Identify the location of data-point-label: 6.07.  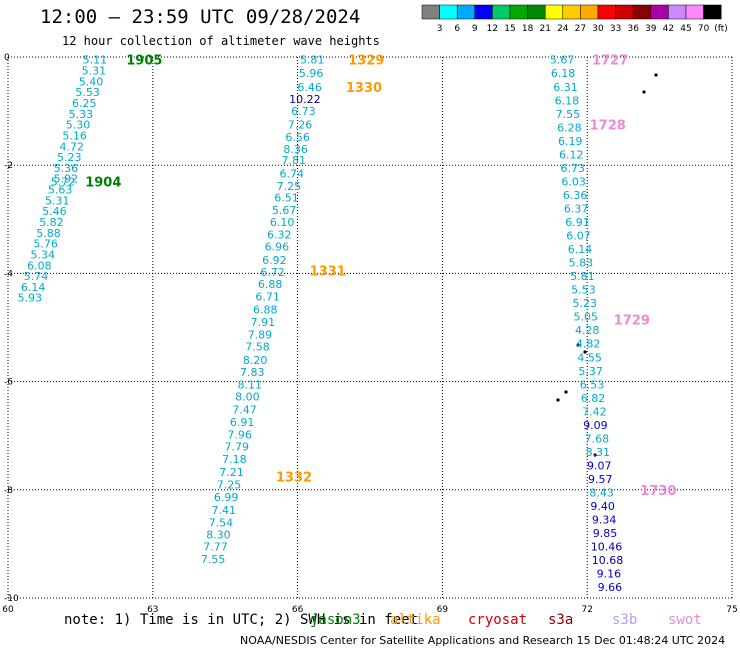
(578, 236).